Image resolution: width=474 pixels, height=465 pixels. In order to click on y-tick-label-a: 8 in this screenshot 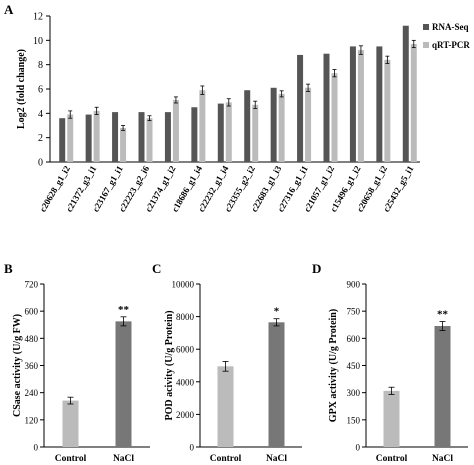, I will do `click(40, 65)`.